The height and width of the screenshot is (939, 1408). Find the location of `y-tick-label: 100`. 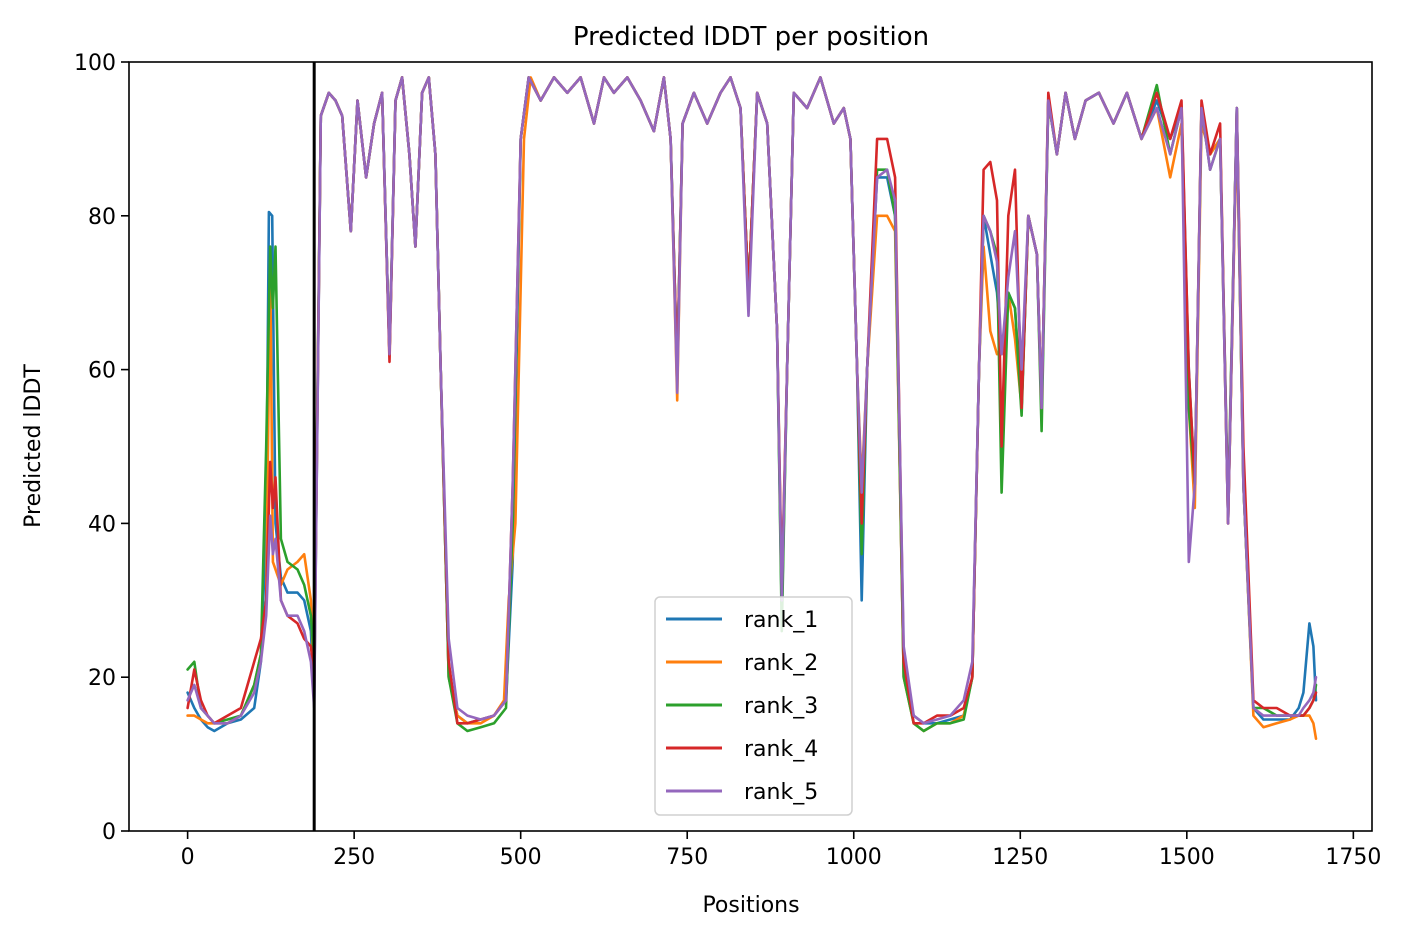

y-tick-label: 100 is located at coordinates (95, 63).